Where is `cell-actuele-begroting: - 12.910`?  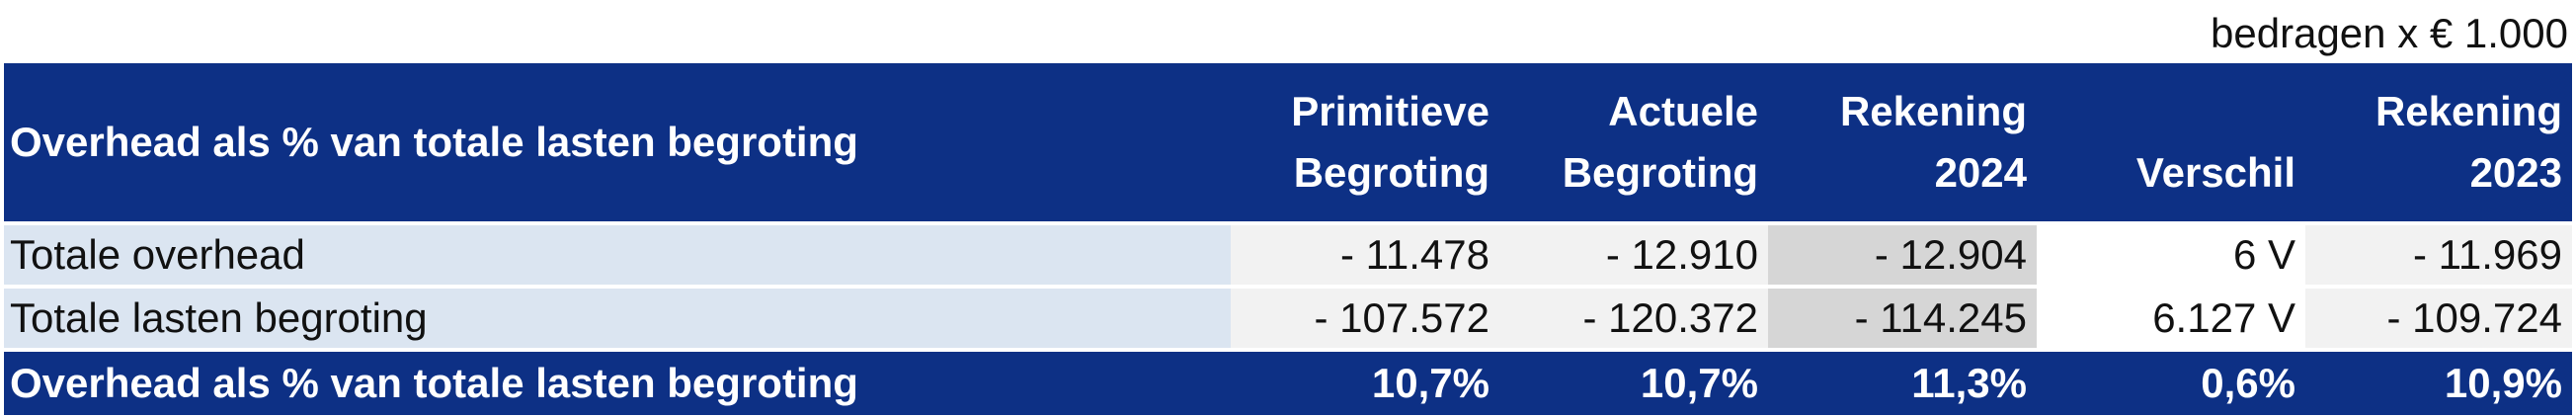 cell-actuele-begroting: - 12.910 is located at coordinates (1633, 256).